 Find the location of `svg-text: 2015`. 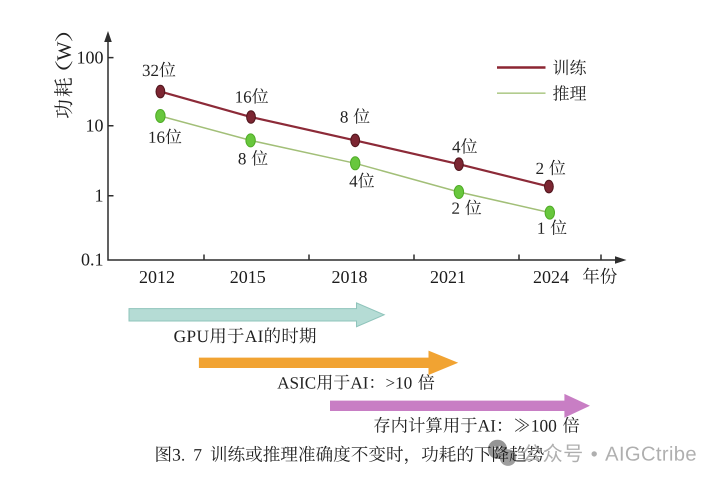

svg-text: 2015 is located at coordinates (248, 277).